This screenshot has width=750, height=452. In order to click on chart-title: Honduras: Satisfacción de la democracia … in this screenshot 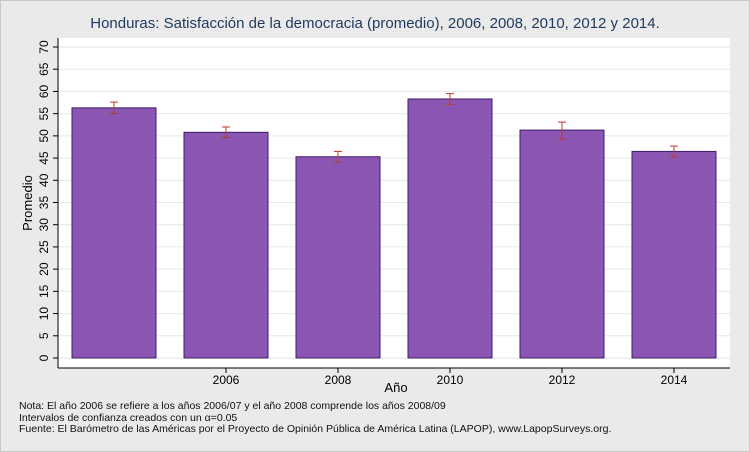, I will do `click(375, 23)`.